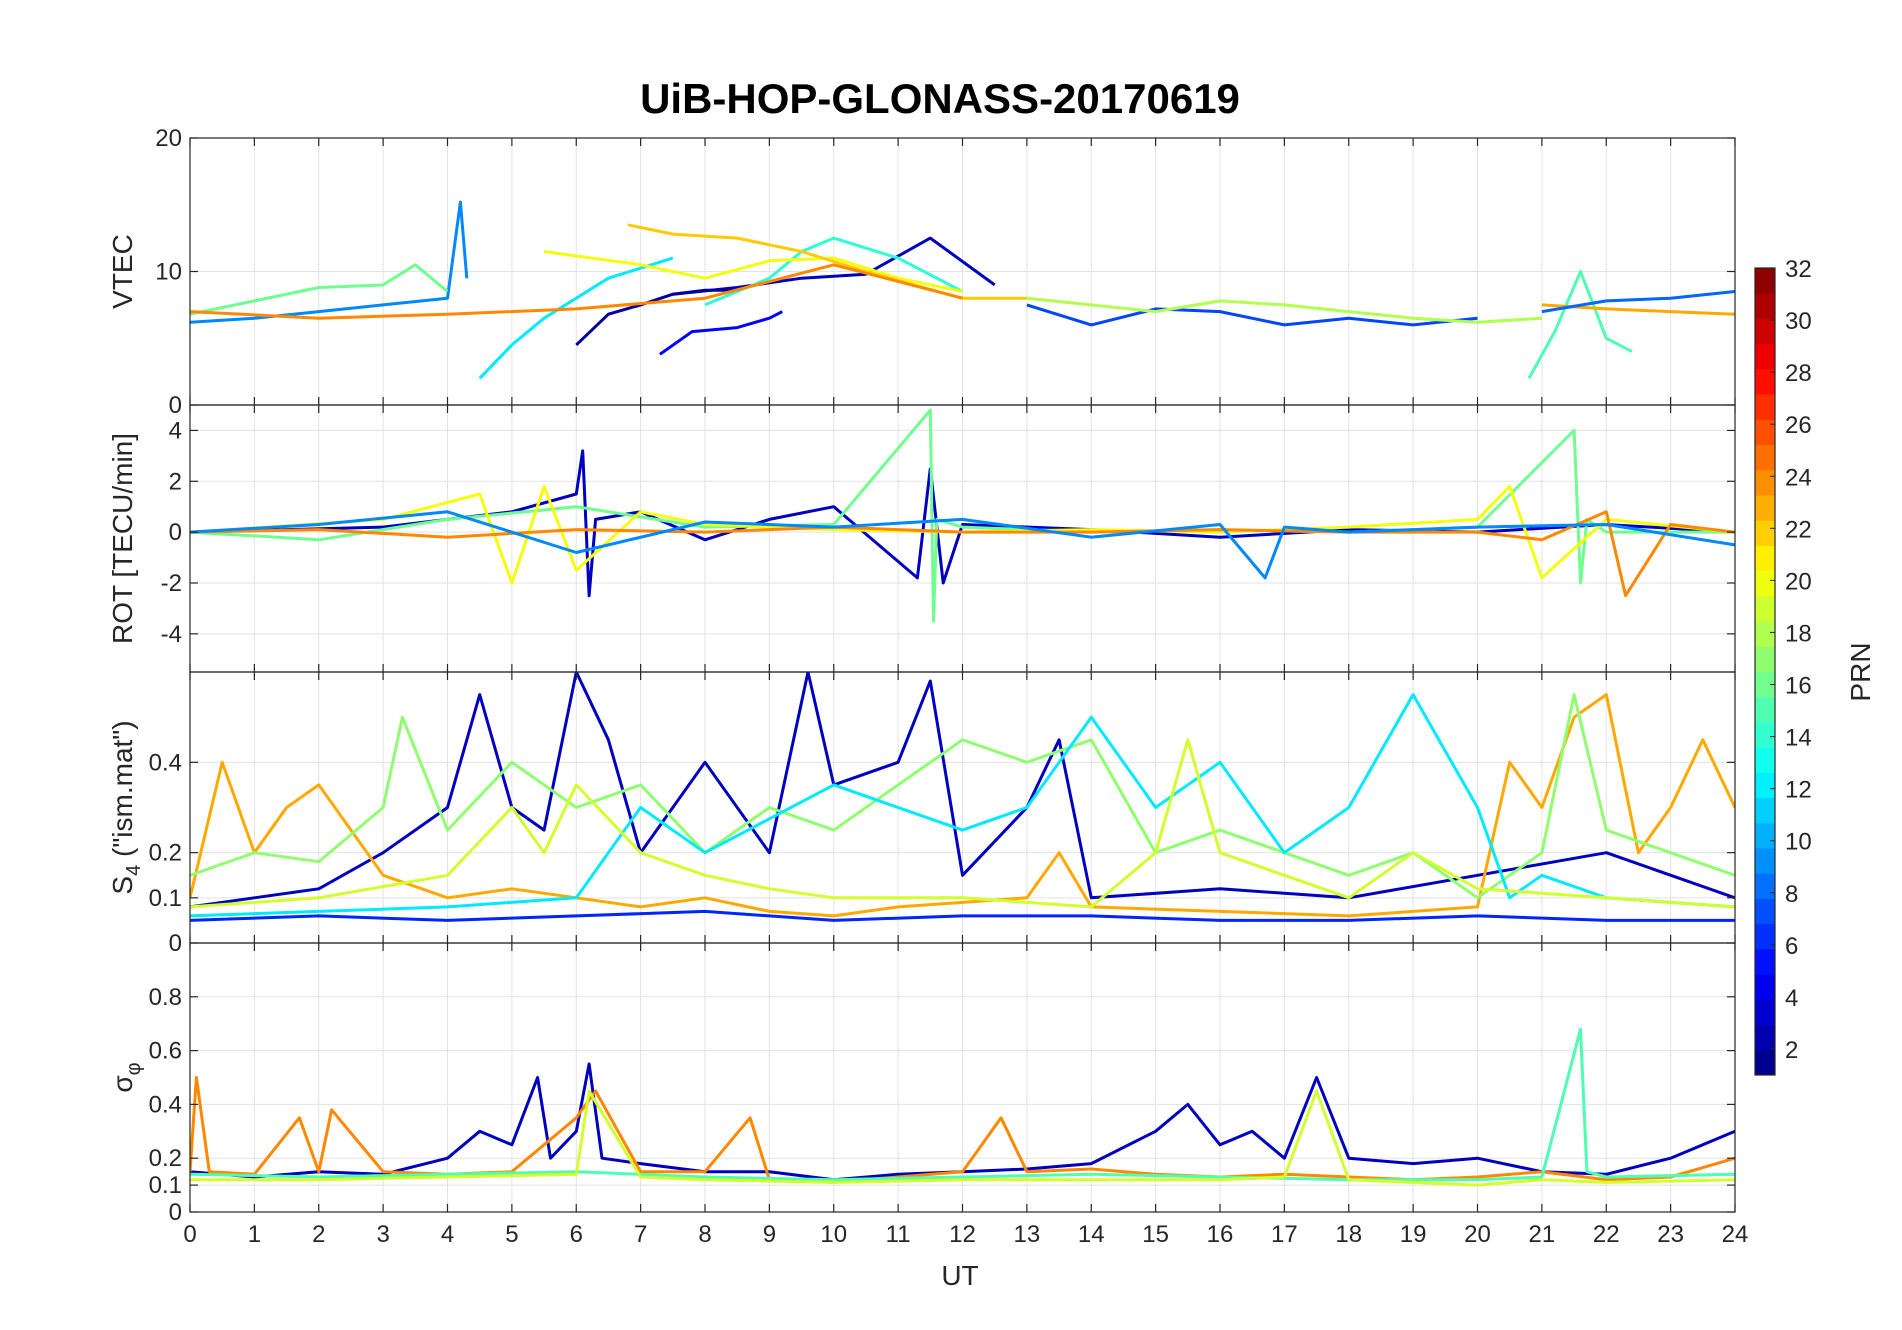  I want to click on colorbar-frame, so click(1765, 671).